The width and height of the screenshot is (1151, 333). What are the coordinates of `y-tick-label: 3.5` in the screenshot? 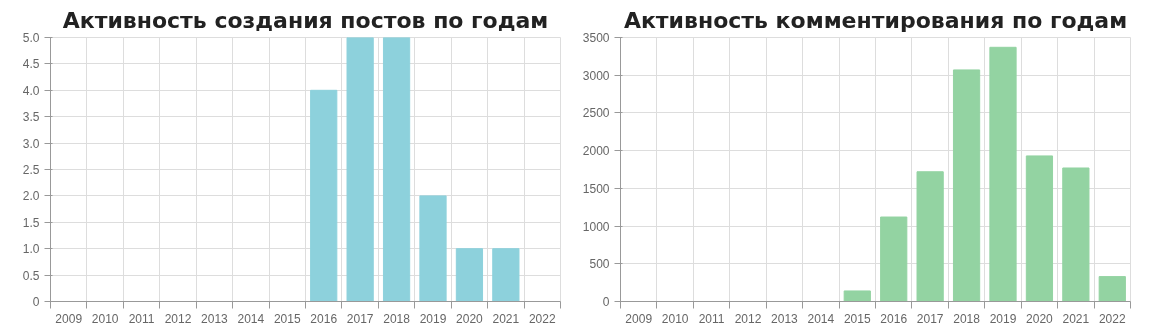 It's located at (31, 117).